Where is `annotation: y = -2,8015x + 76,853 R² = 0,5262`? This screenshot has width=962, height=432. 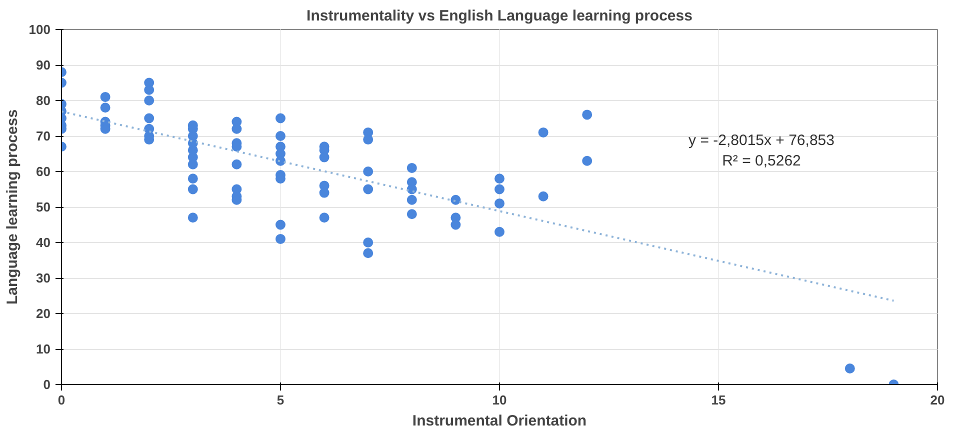
annotation: y = -2,8015x + 76,853 R² = 0,5262 is located at coordinates (761, 151).